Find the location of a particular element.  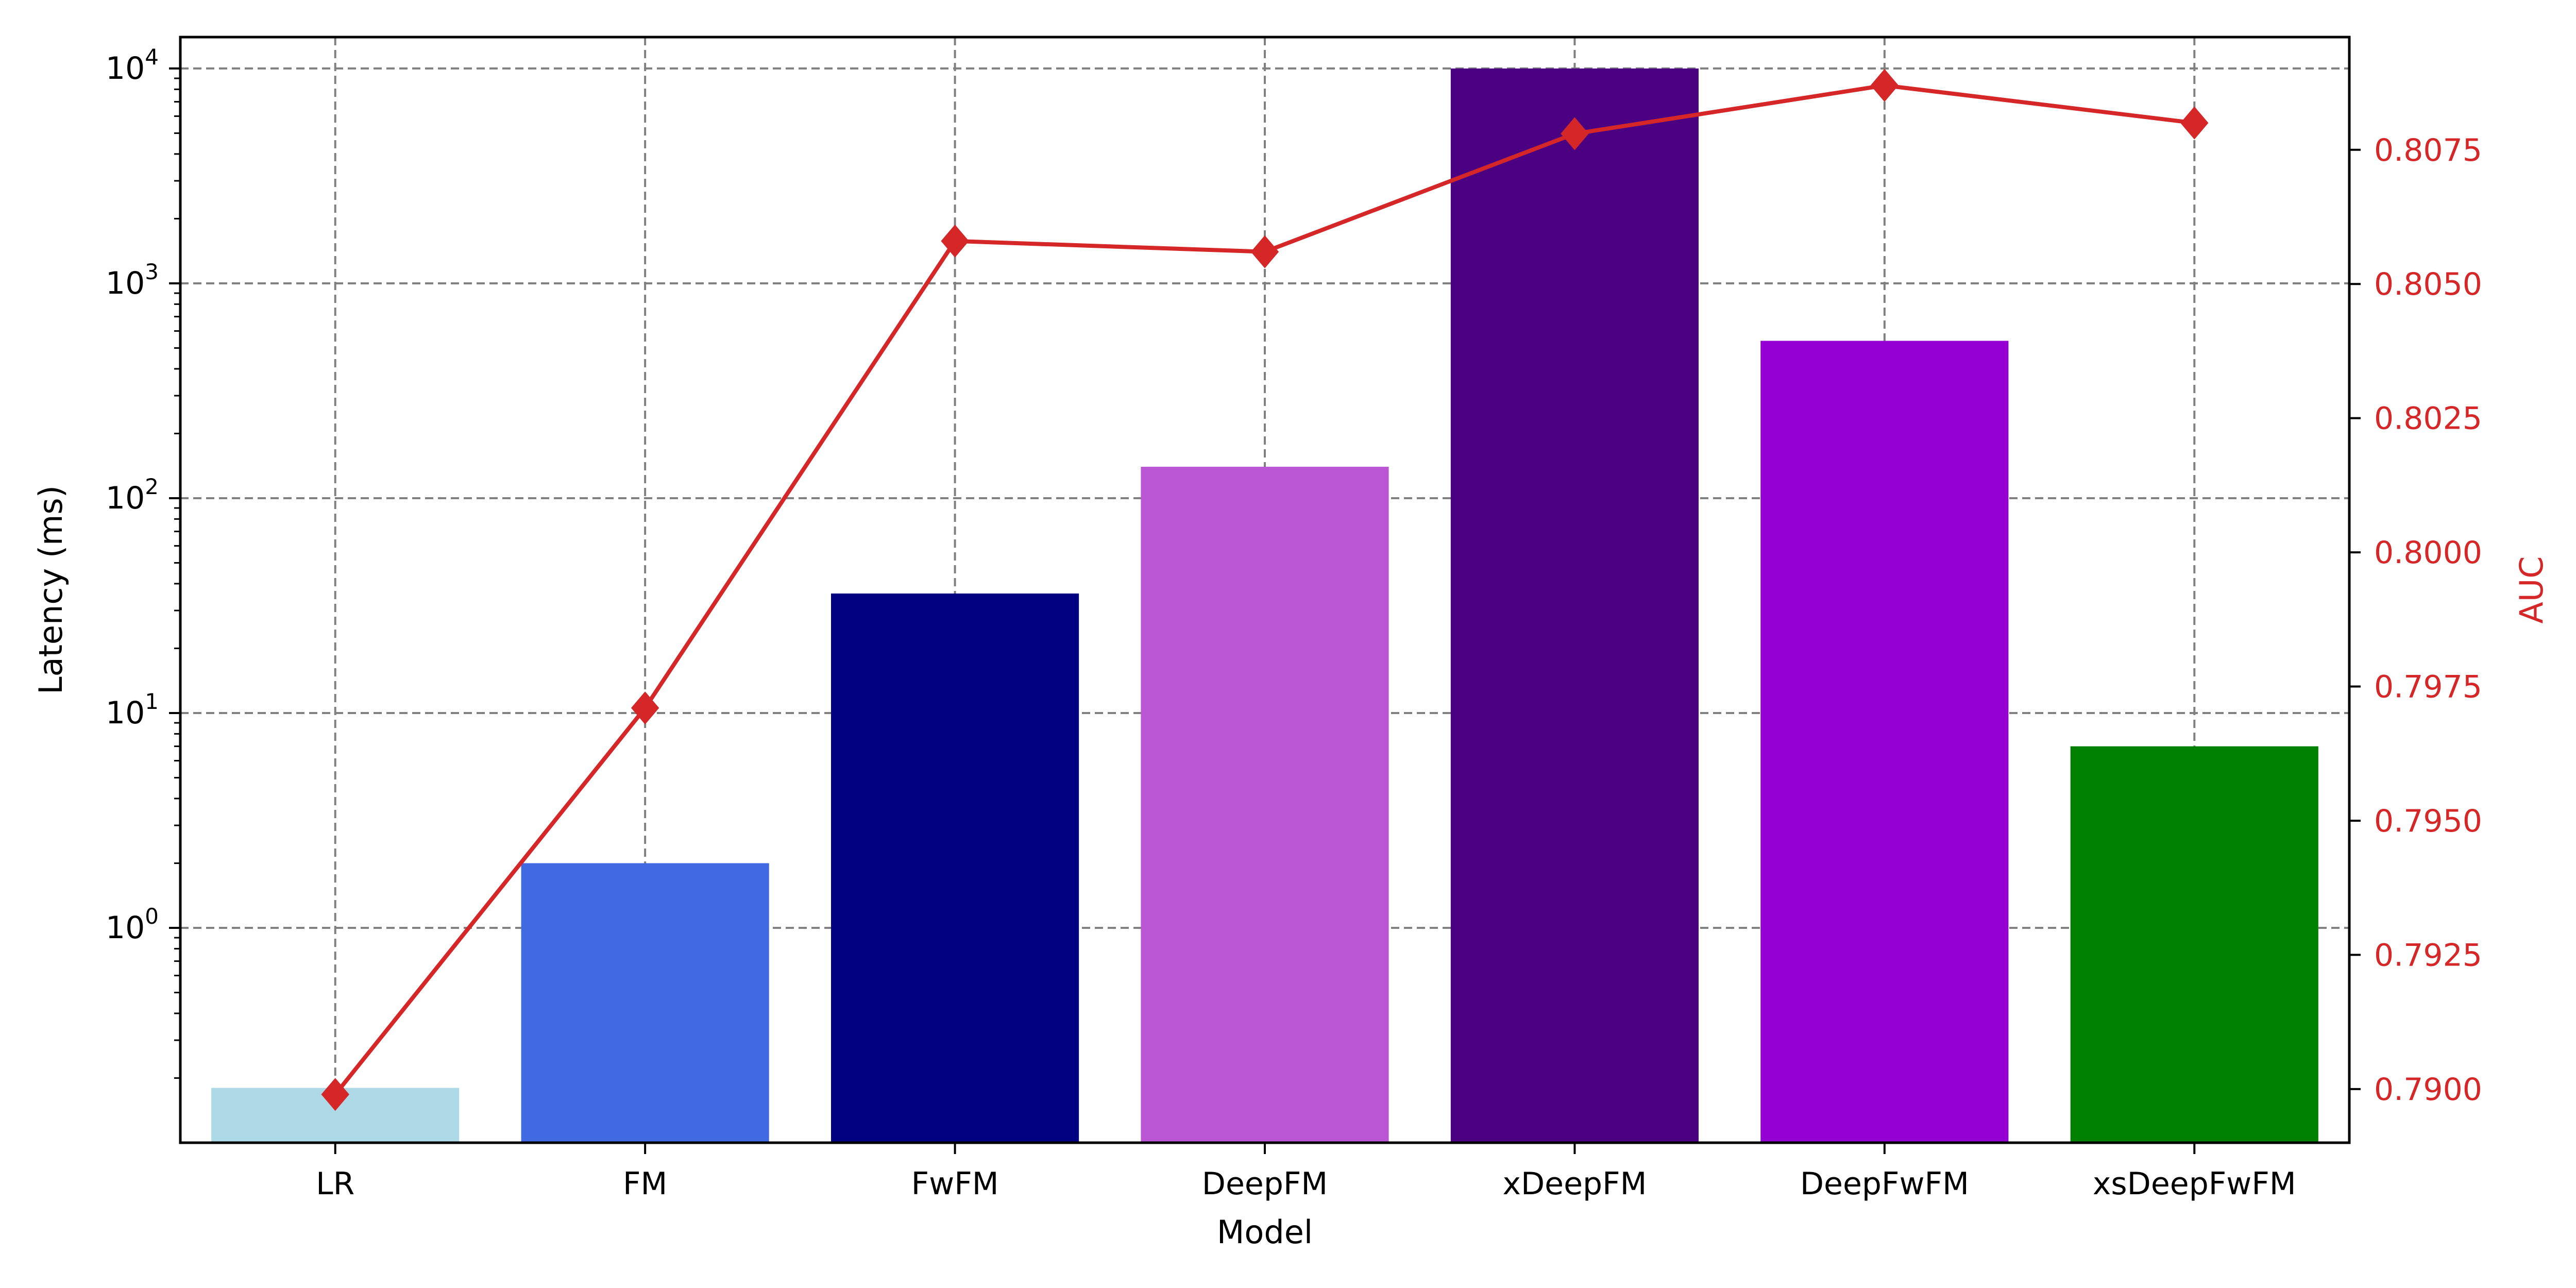

y2-tick-label: 0.7925 is located at coordinates (2428, 955).